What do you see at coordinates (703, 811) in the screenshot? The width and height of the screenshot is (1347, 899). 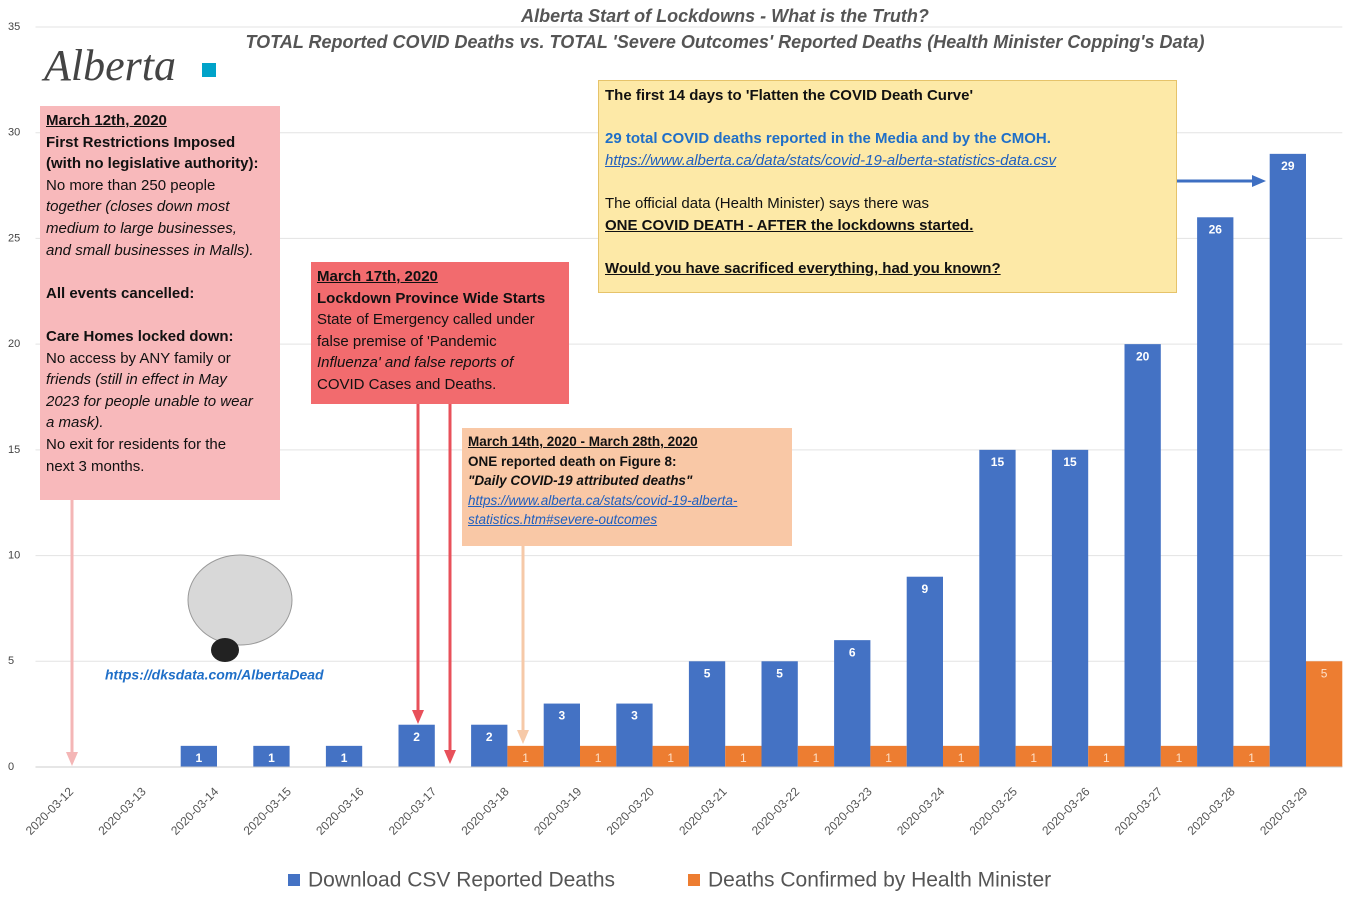 I see `x-tick-label: 2020-03-21` at bounding box center [703, 811].